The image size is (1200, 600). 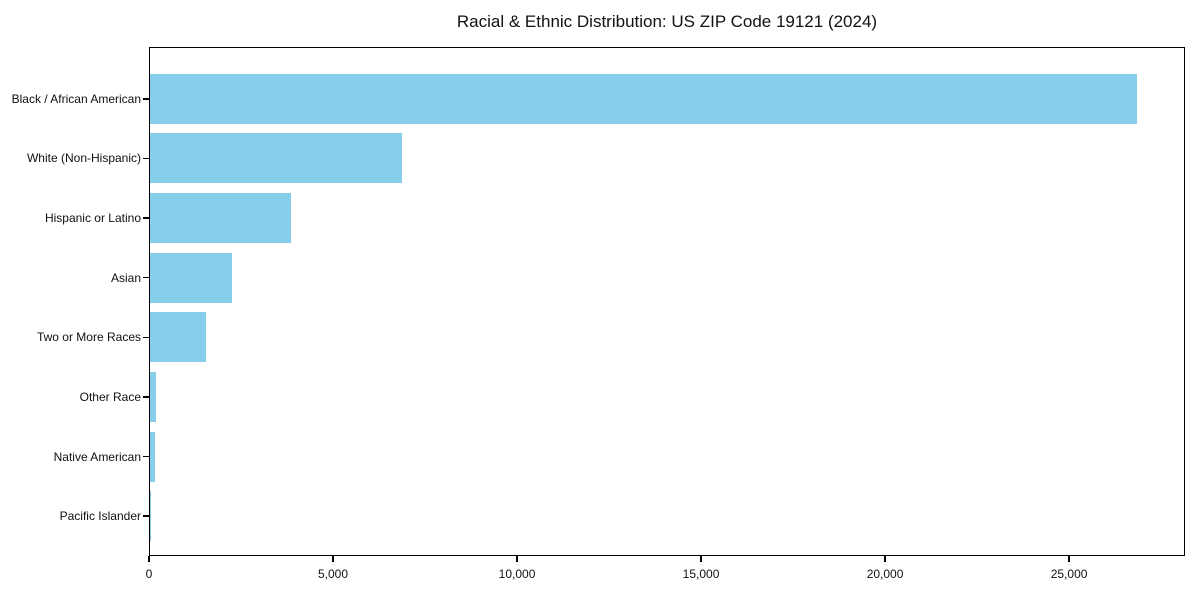 What do you see at coordinates (88, 337) in the screenshot?
I see `y-tick-label: Two or More Races` at bounding box center [88, 337].